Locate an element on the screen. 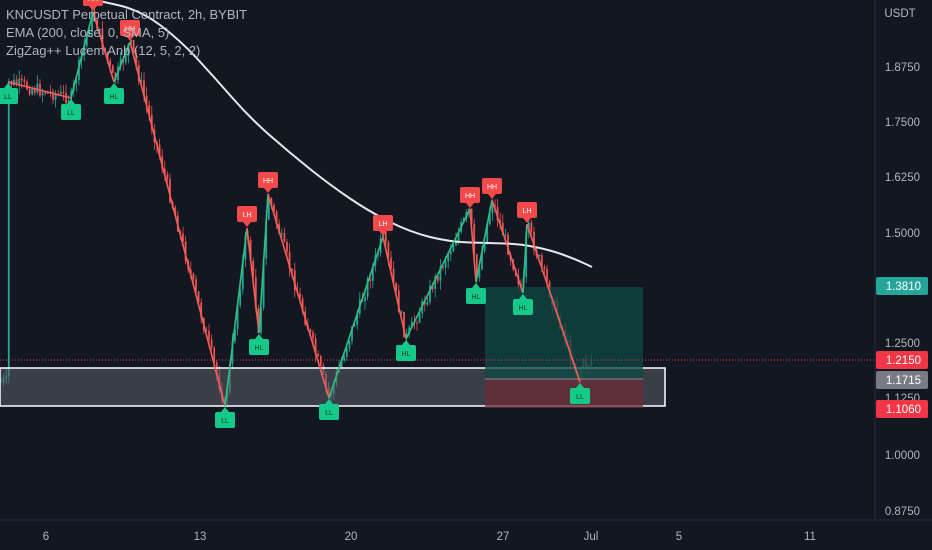  time-tick-label: Jul is located at coordinates (591, 537).